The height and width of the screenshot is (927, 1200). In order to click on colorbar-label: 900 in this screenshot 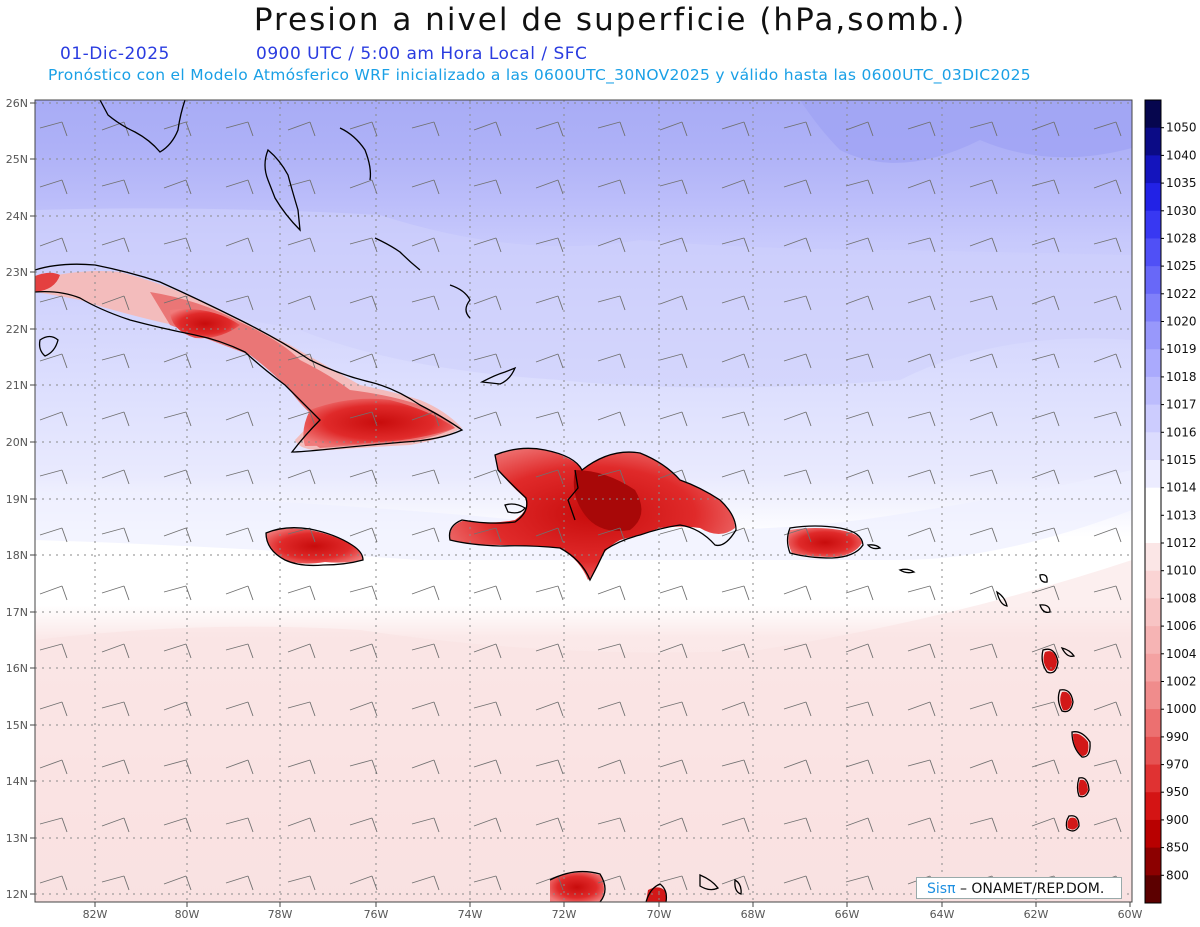, I will do `click(1177, 820)`.